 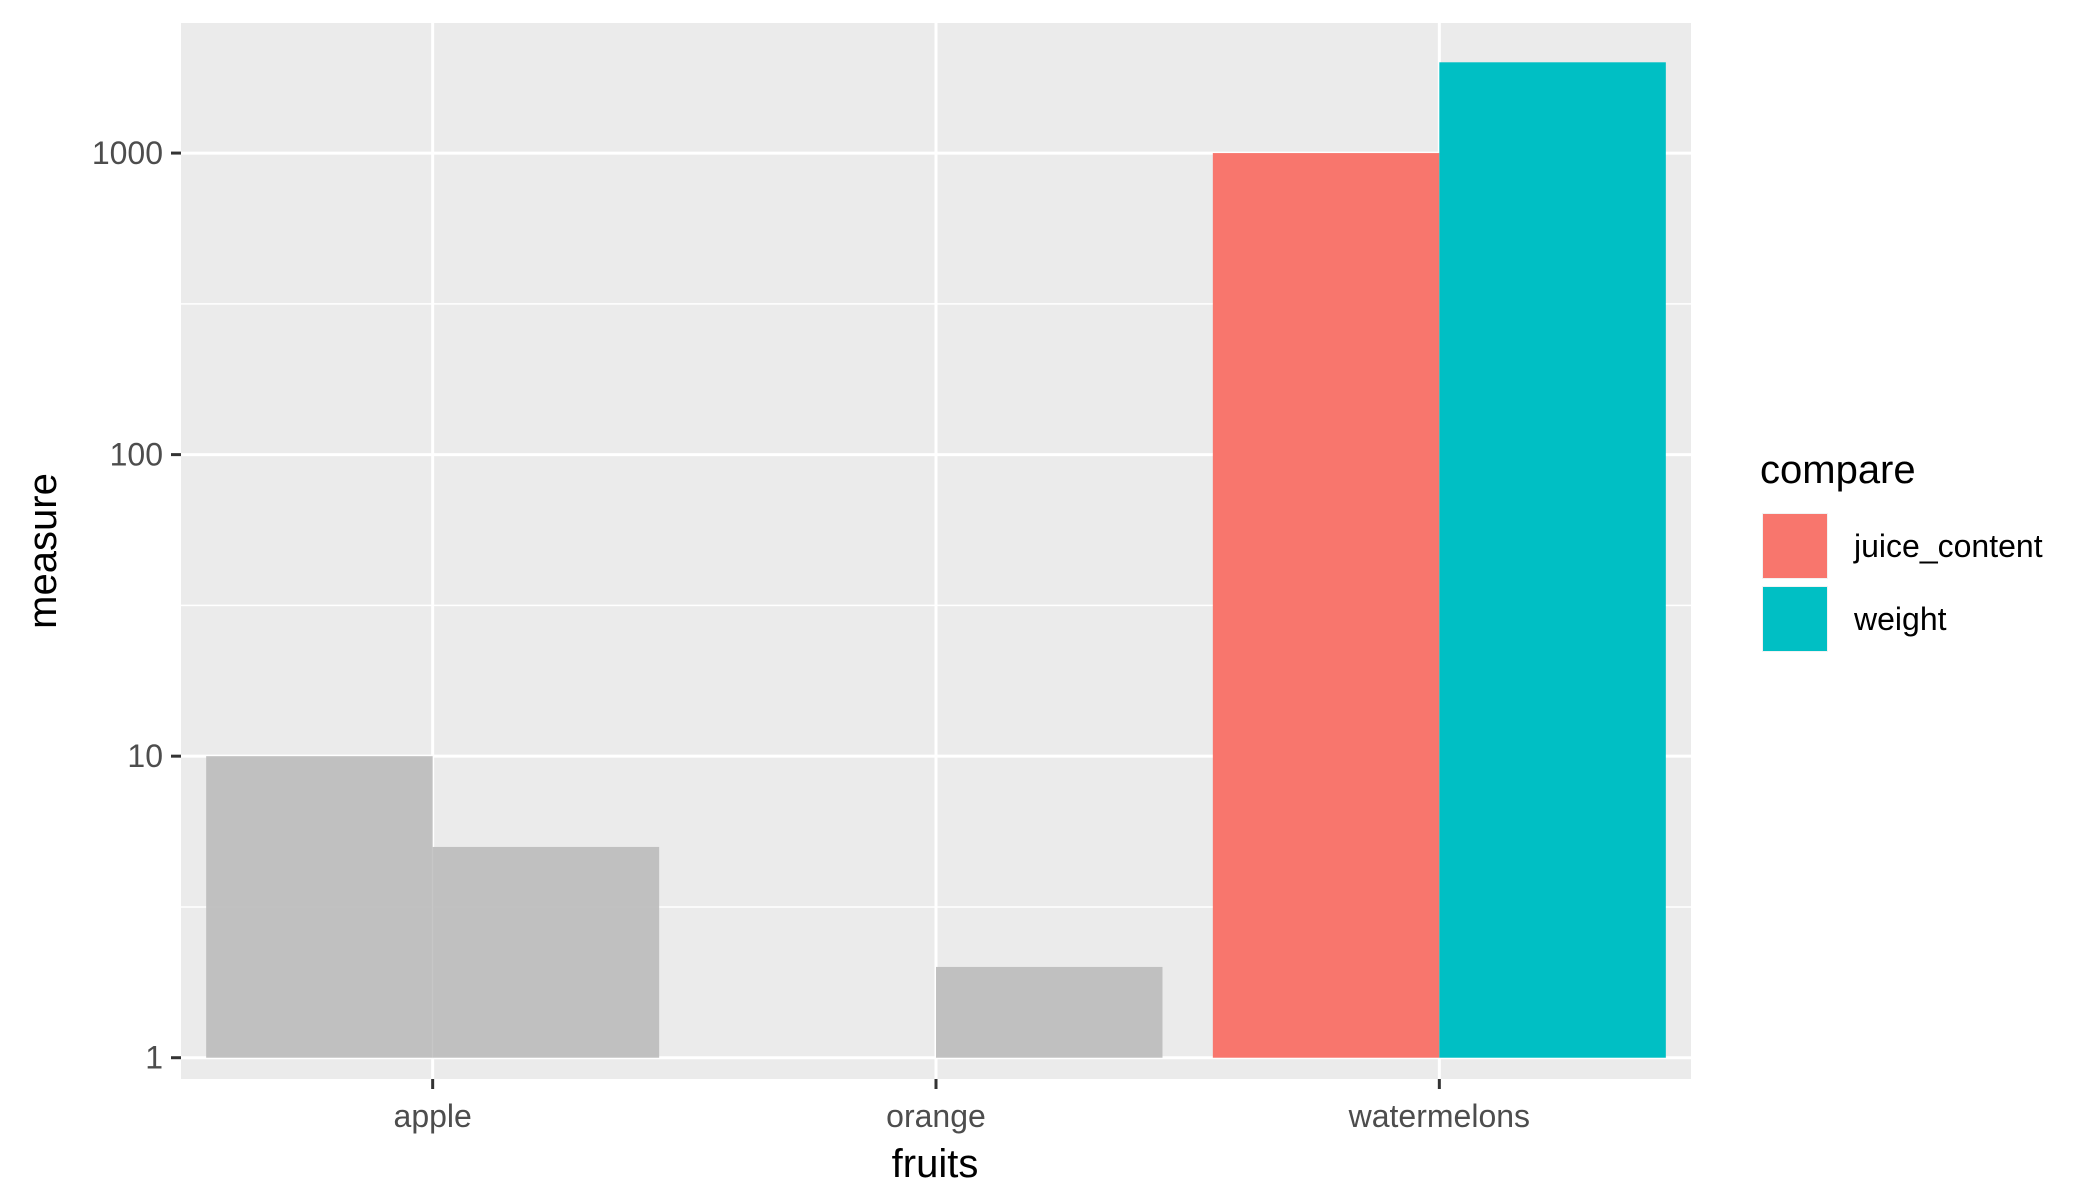 I want to click on x-tick-label: orange, so click(x=936, y=1116).